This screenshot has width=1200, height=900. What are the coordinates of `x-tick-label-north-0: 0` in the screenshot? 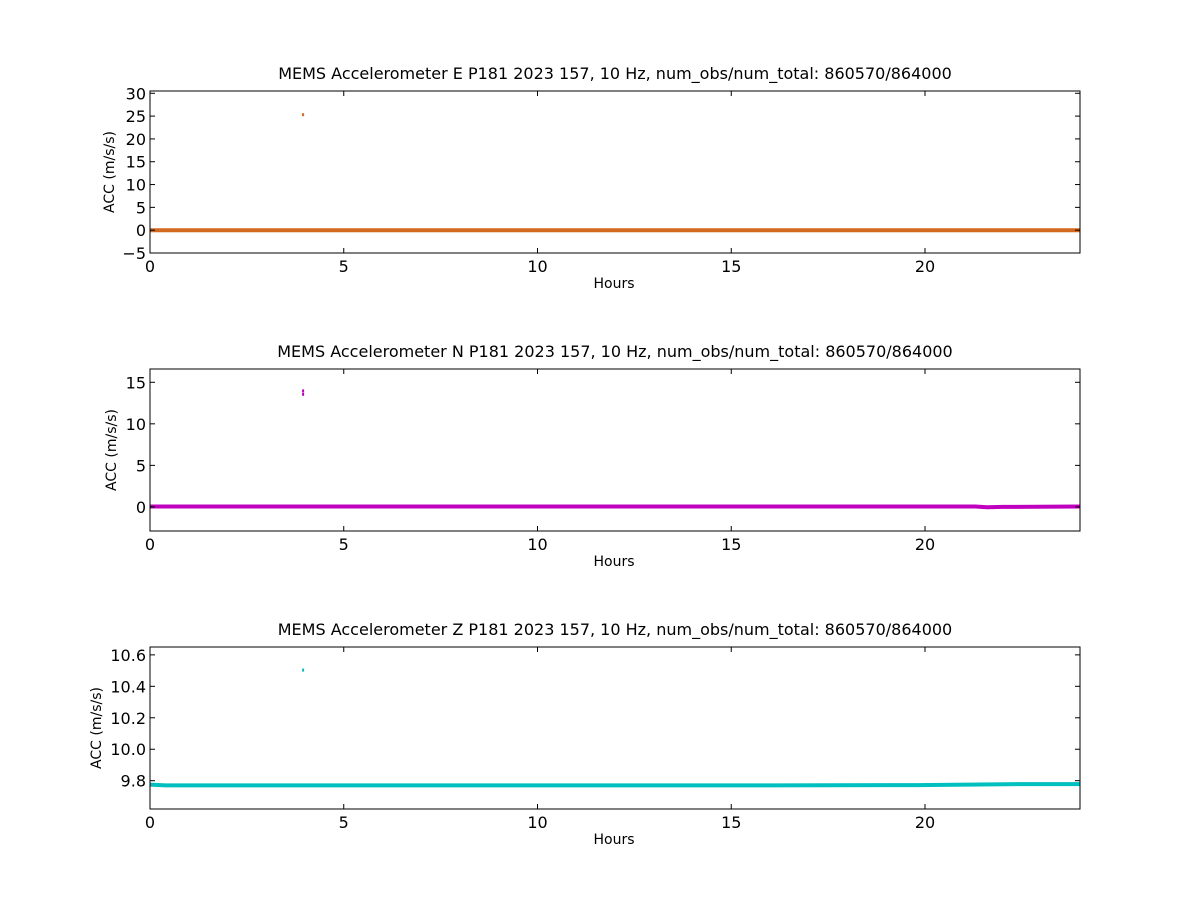 It's located at (150, 544).